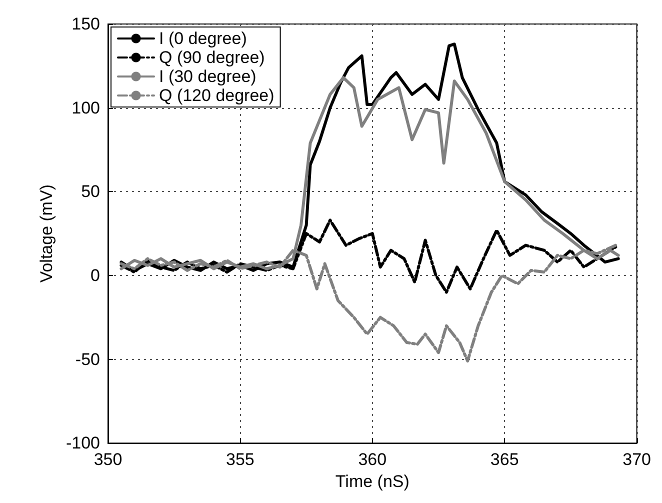 Image resolution: width=662 pixels, height=503 pixels. What do you see at coordinates (212, 57) in the screenshot?
I see `legend-label: Q (90 degree)` at bounding box center [212, 57].